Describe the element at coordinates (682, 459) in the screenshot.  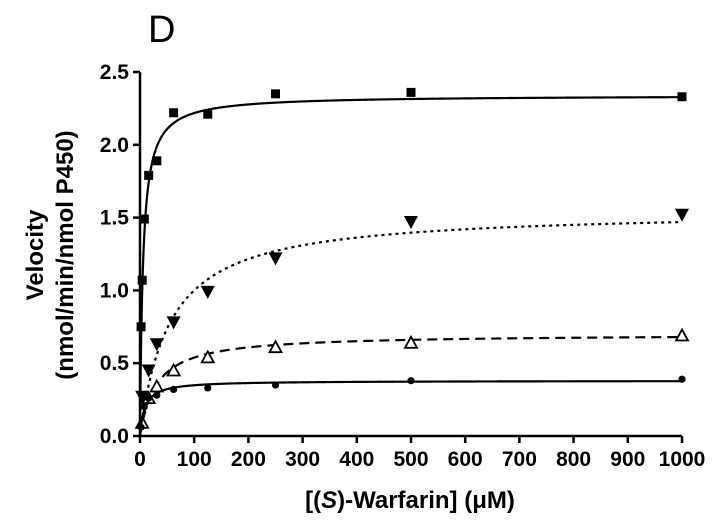
I see `x-tick-label: 1000` at that location.